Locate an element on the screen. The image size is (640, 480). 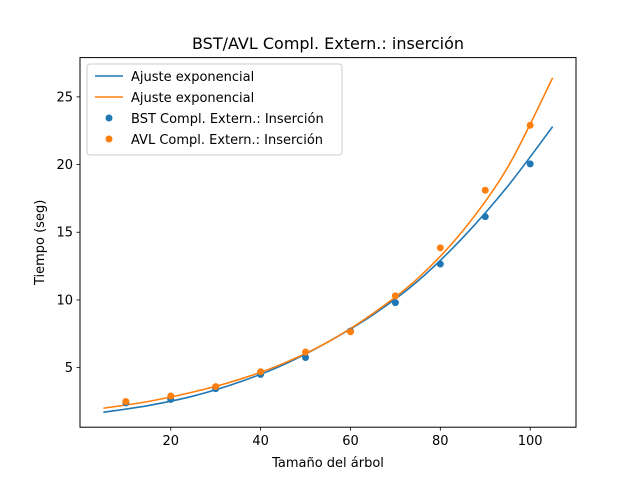
legend-label-avl: AVL Compl. Extern.: Inserción is located at coordinates (227, 140).